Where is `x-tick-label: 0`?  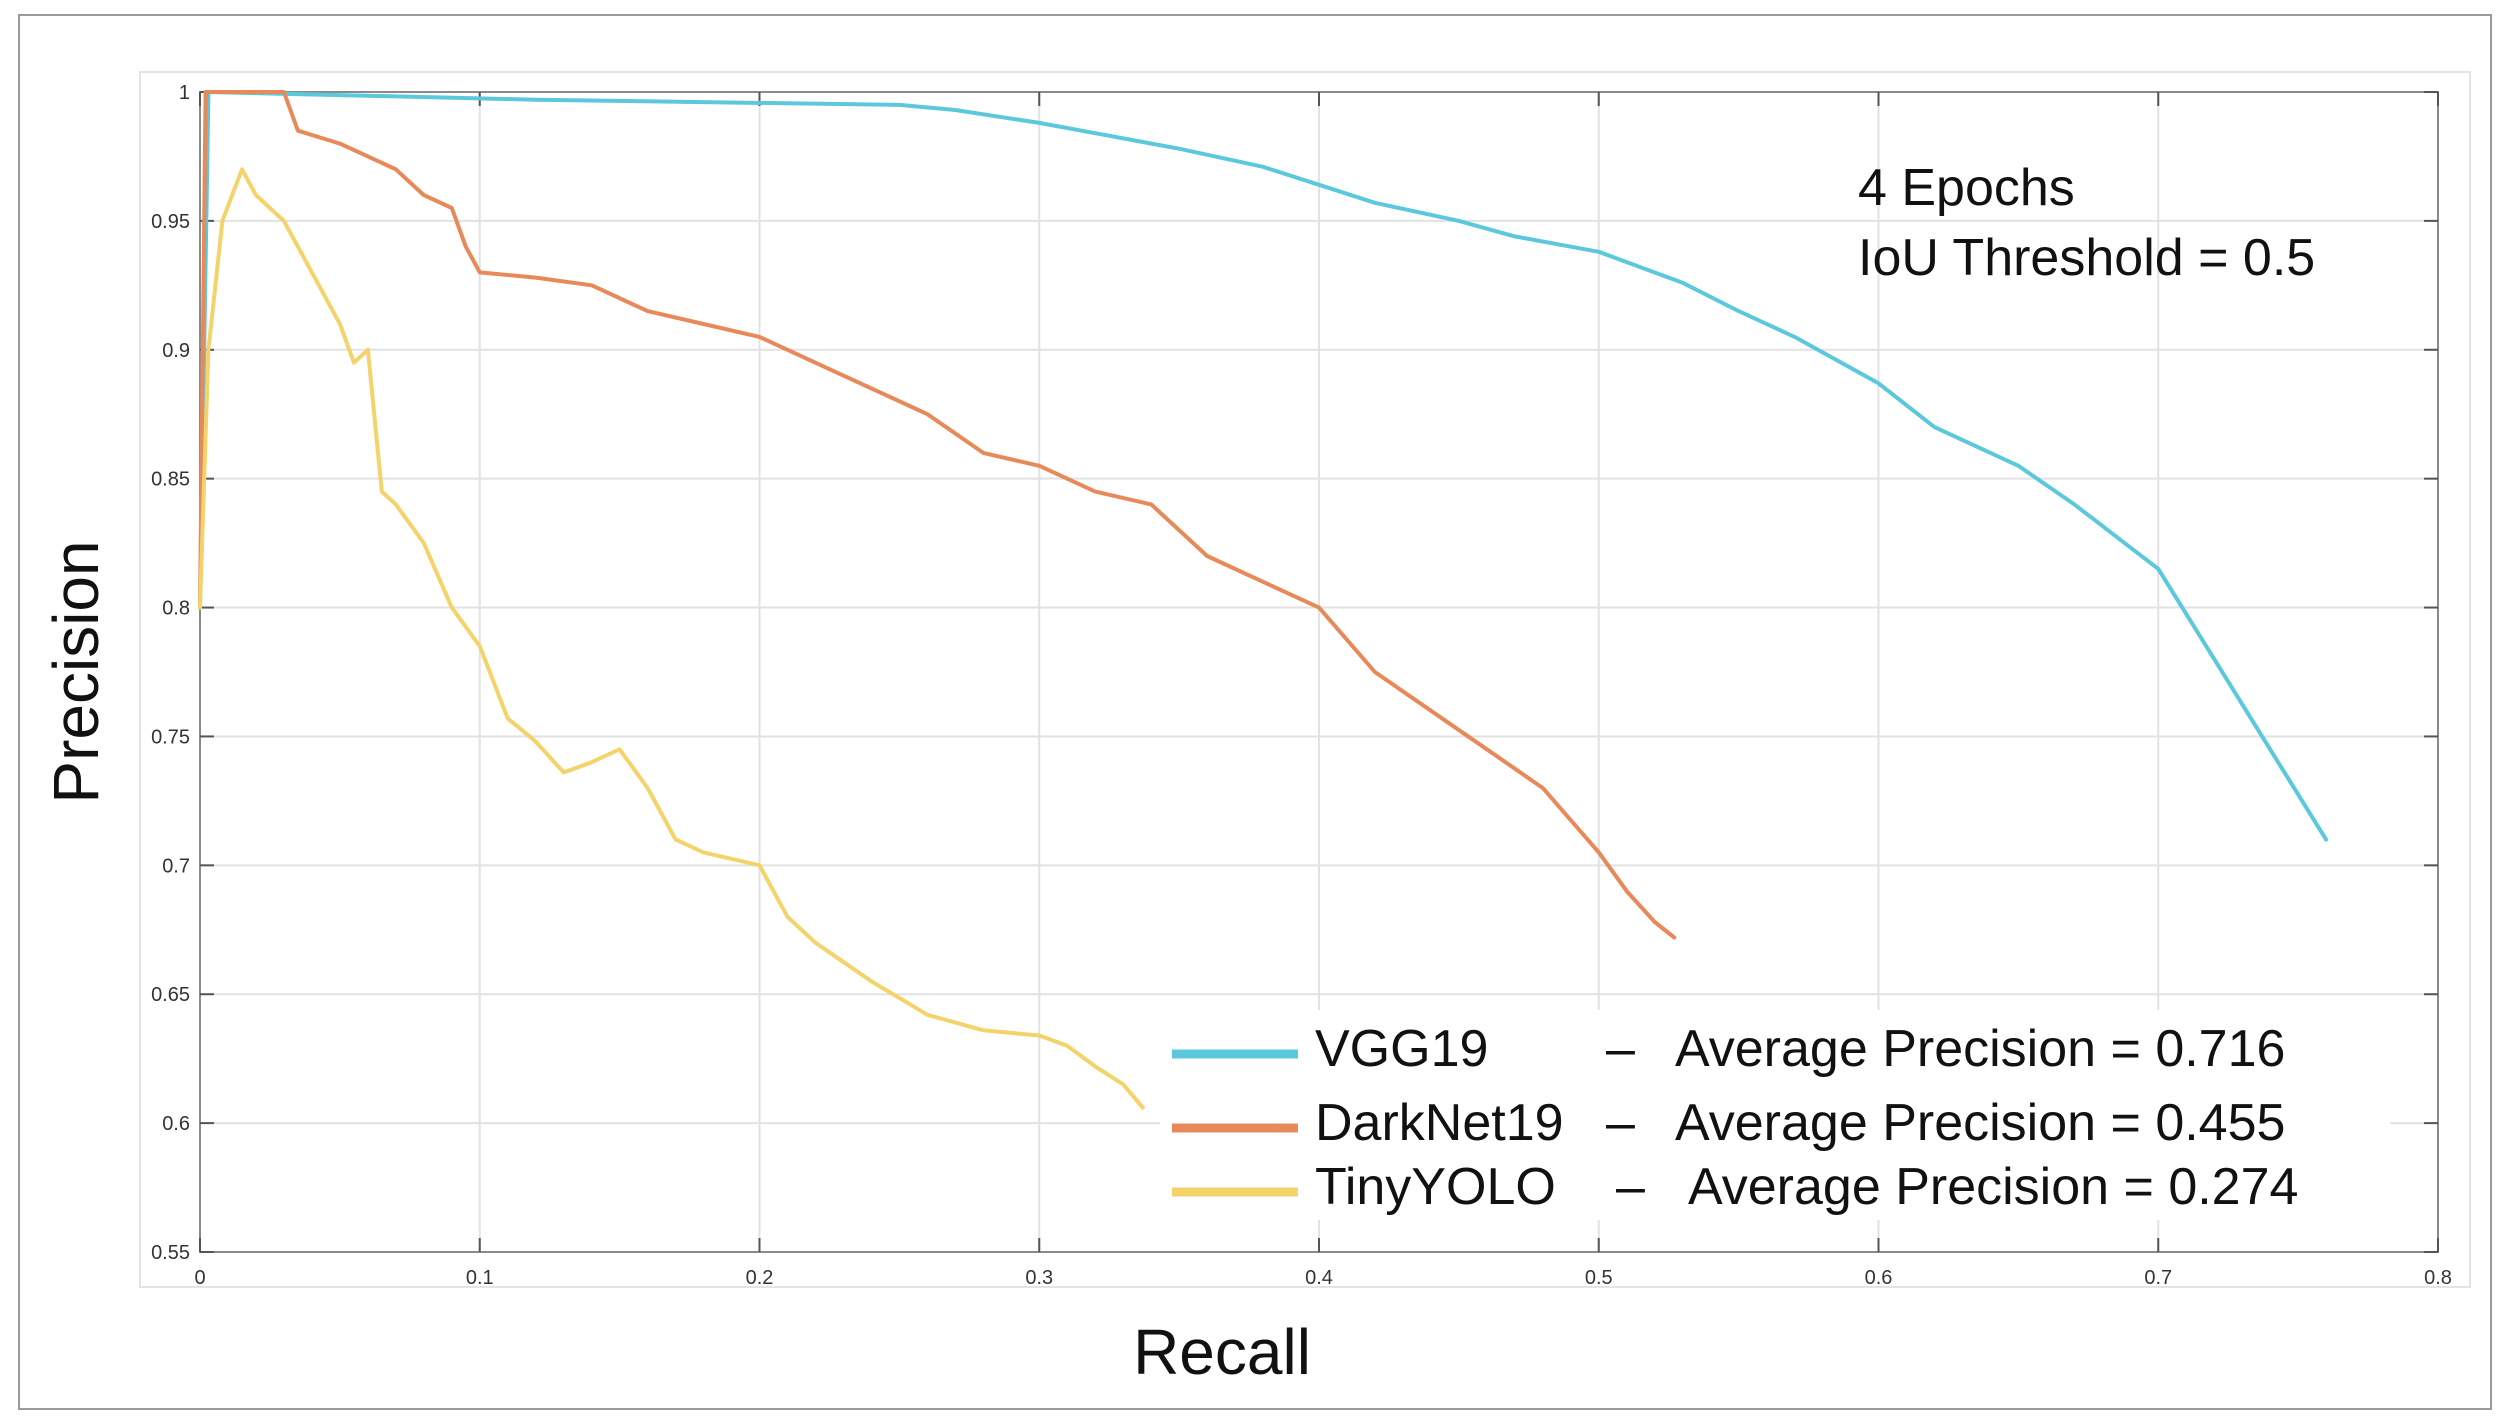
x-tick-label: 0 is located at coordinates (199, 1278).